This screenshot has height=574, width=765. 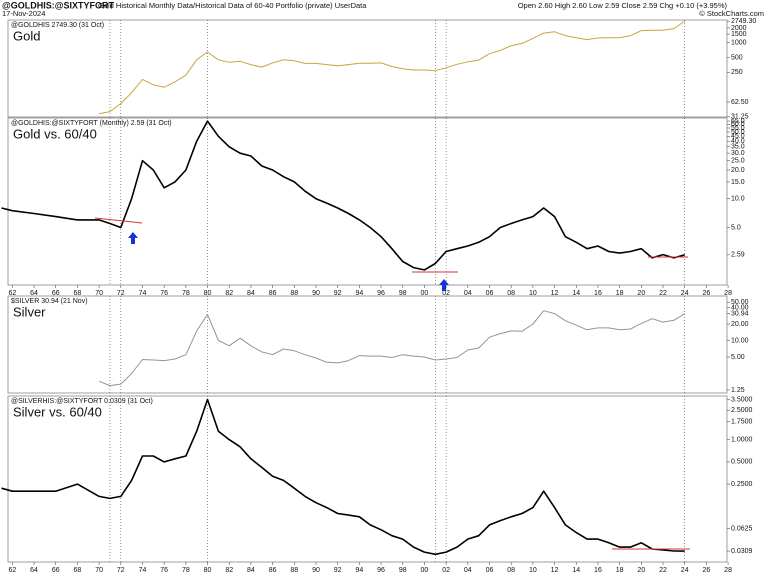 I want to click on x-tick-label: 62, so click(x=12, y=570).